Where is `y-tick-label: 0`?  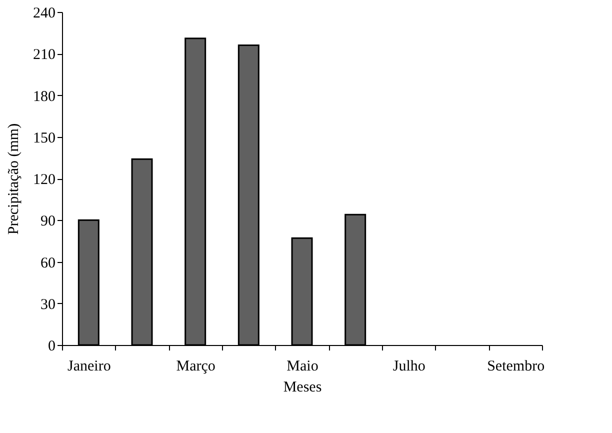
y-tick-label: 0 is located at coordinates (52, 346).